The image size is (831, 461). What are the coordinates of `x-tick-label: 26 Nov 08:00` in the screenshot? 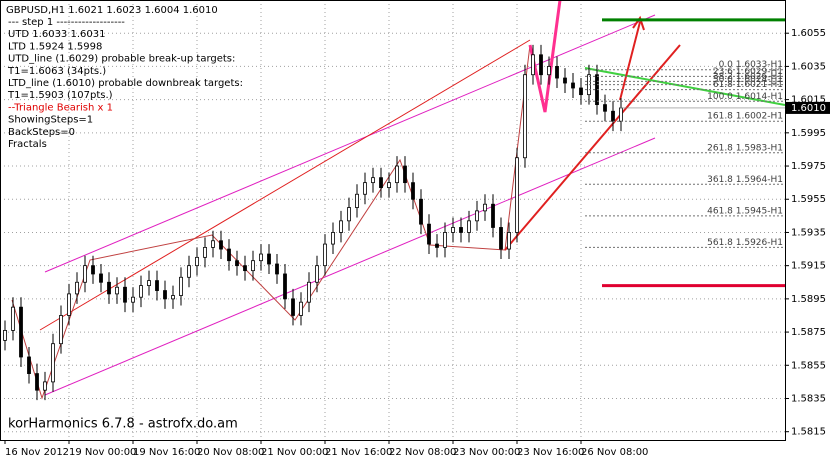 It's located at (614, 452).